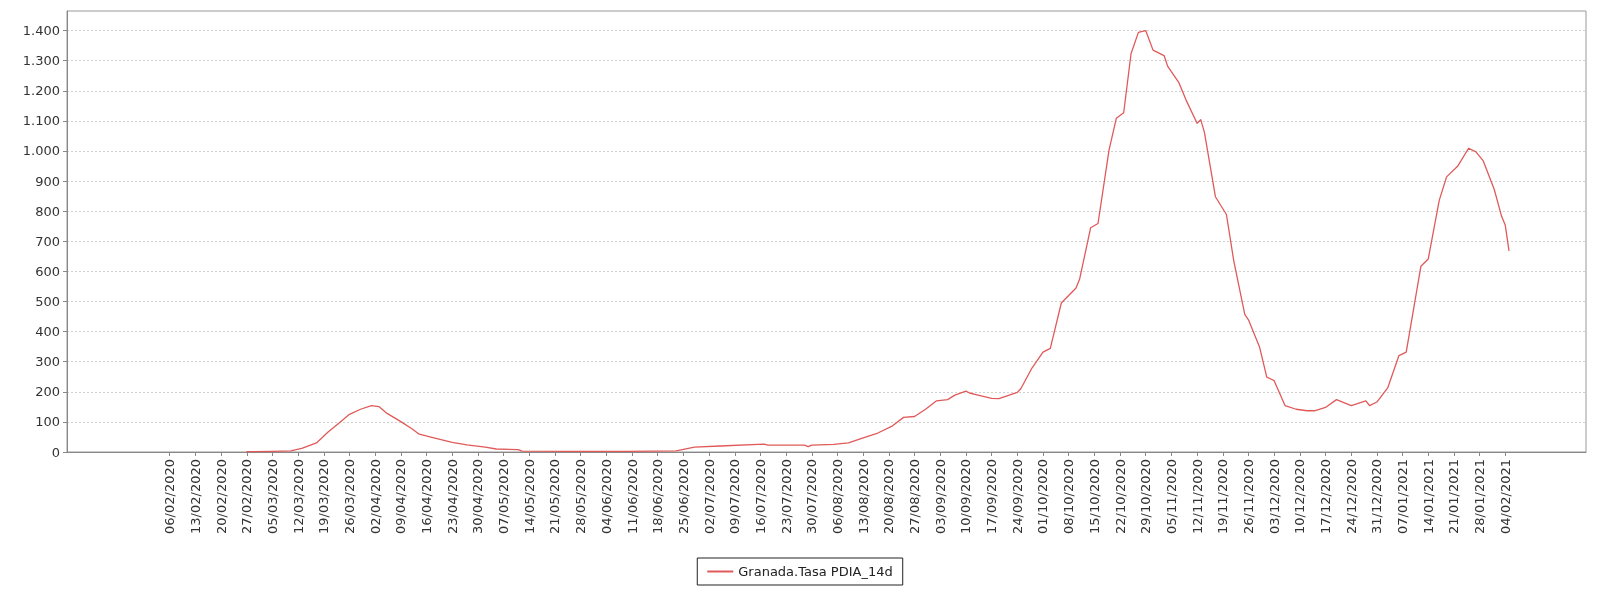  I want to click on y-tick-label: 300, so click(47, 362).